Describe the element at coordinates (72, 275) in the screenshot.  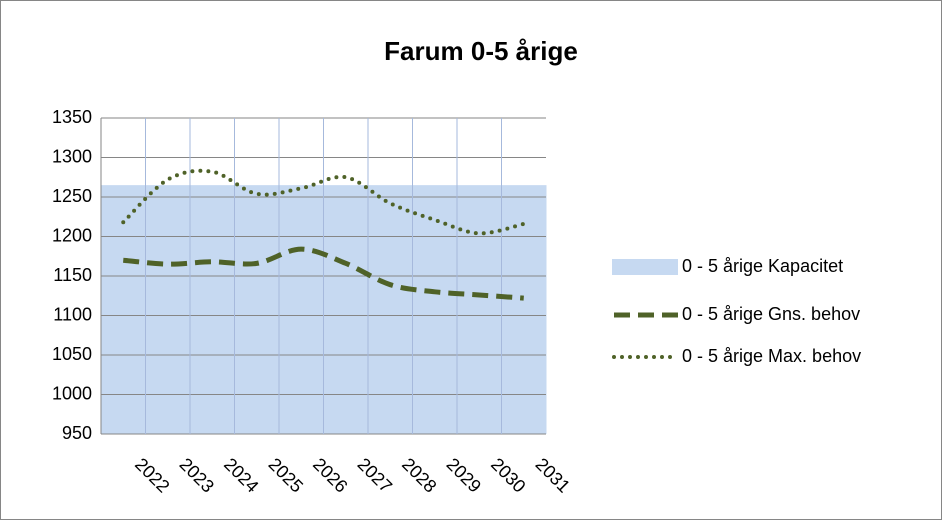
I see `y-tick-label: 1150` at that location.